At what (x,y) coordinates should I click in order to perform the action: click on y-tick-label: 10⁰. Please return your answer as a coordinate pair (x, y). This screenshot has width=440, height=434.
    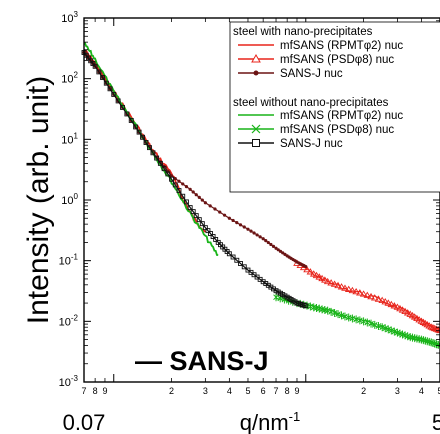
    Looking at the image, I should click on (69, 199).